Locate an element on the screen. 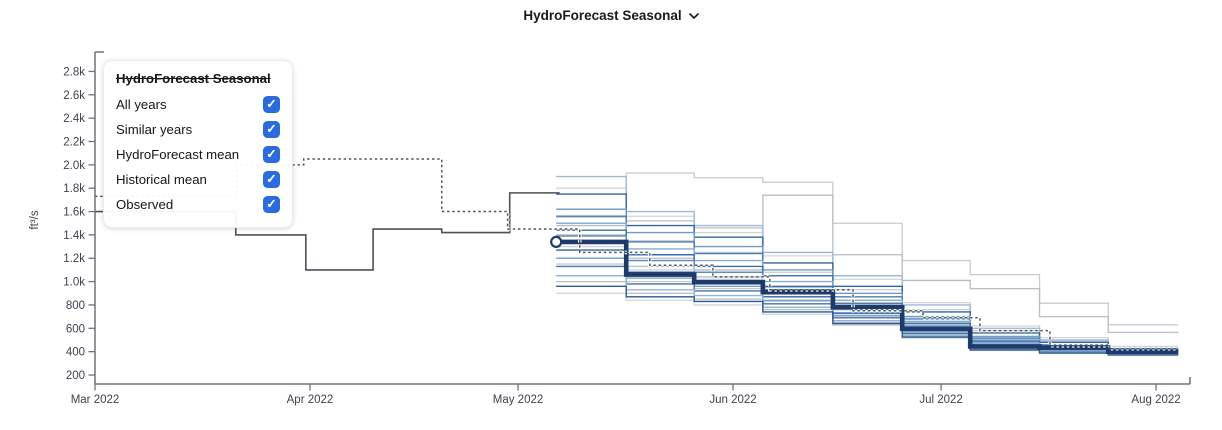  legend-item-similar-years: Similar years ✓ is located at coordinates (198, 129).